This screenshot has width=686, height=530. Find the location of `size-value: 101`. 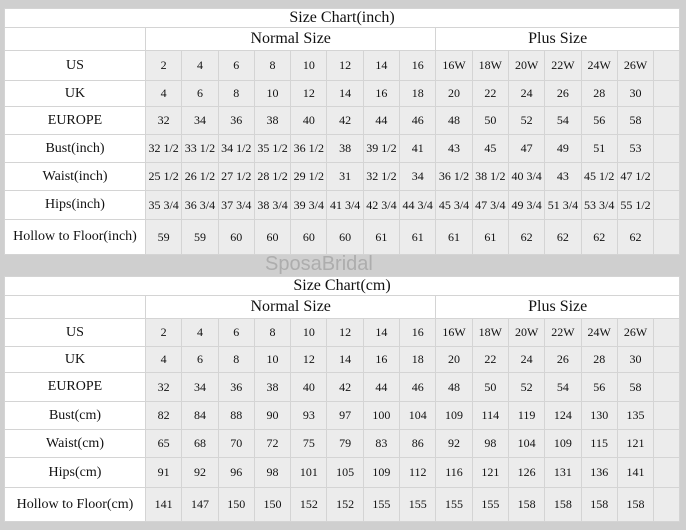

size-value: 101 is located at coordinates (309, 472).